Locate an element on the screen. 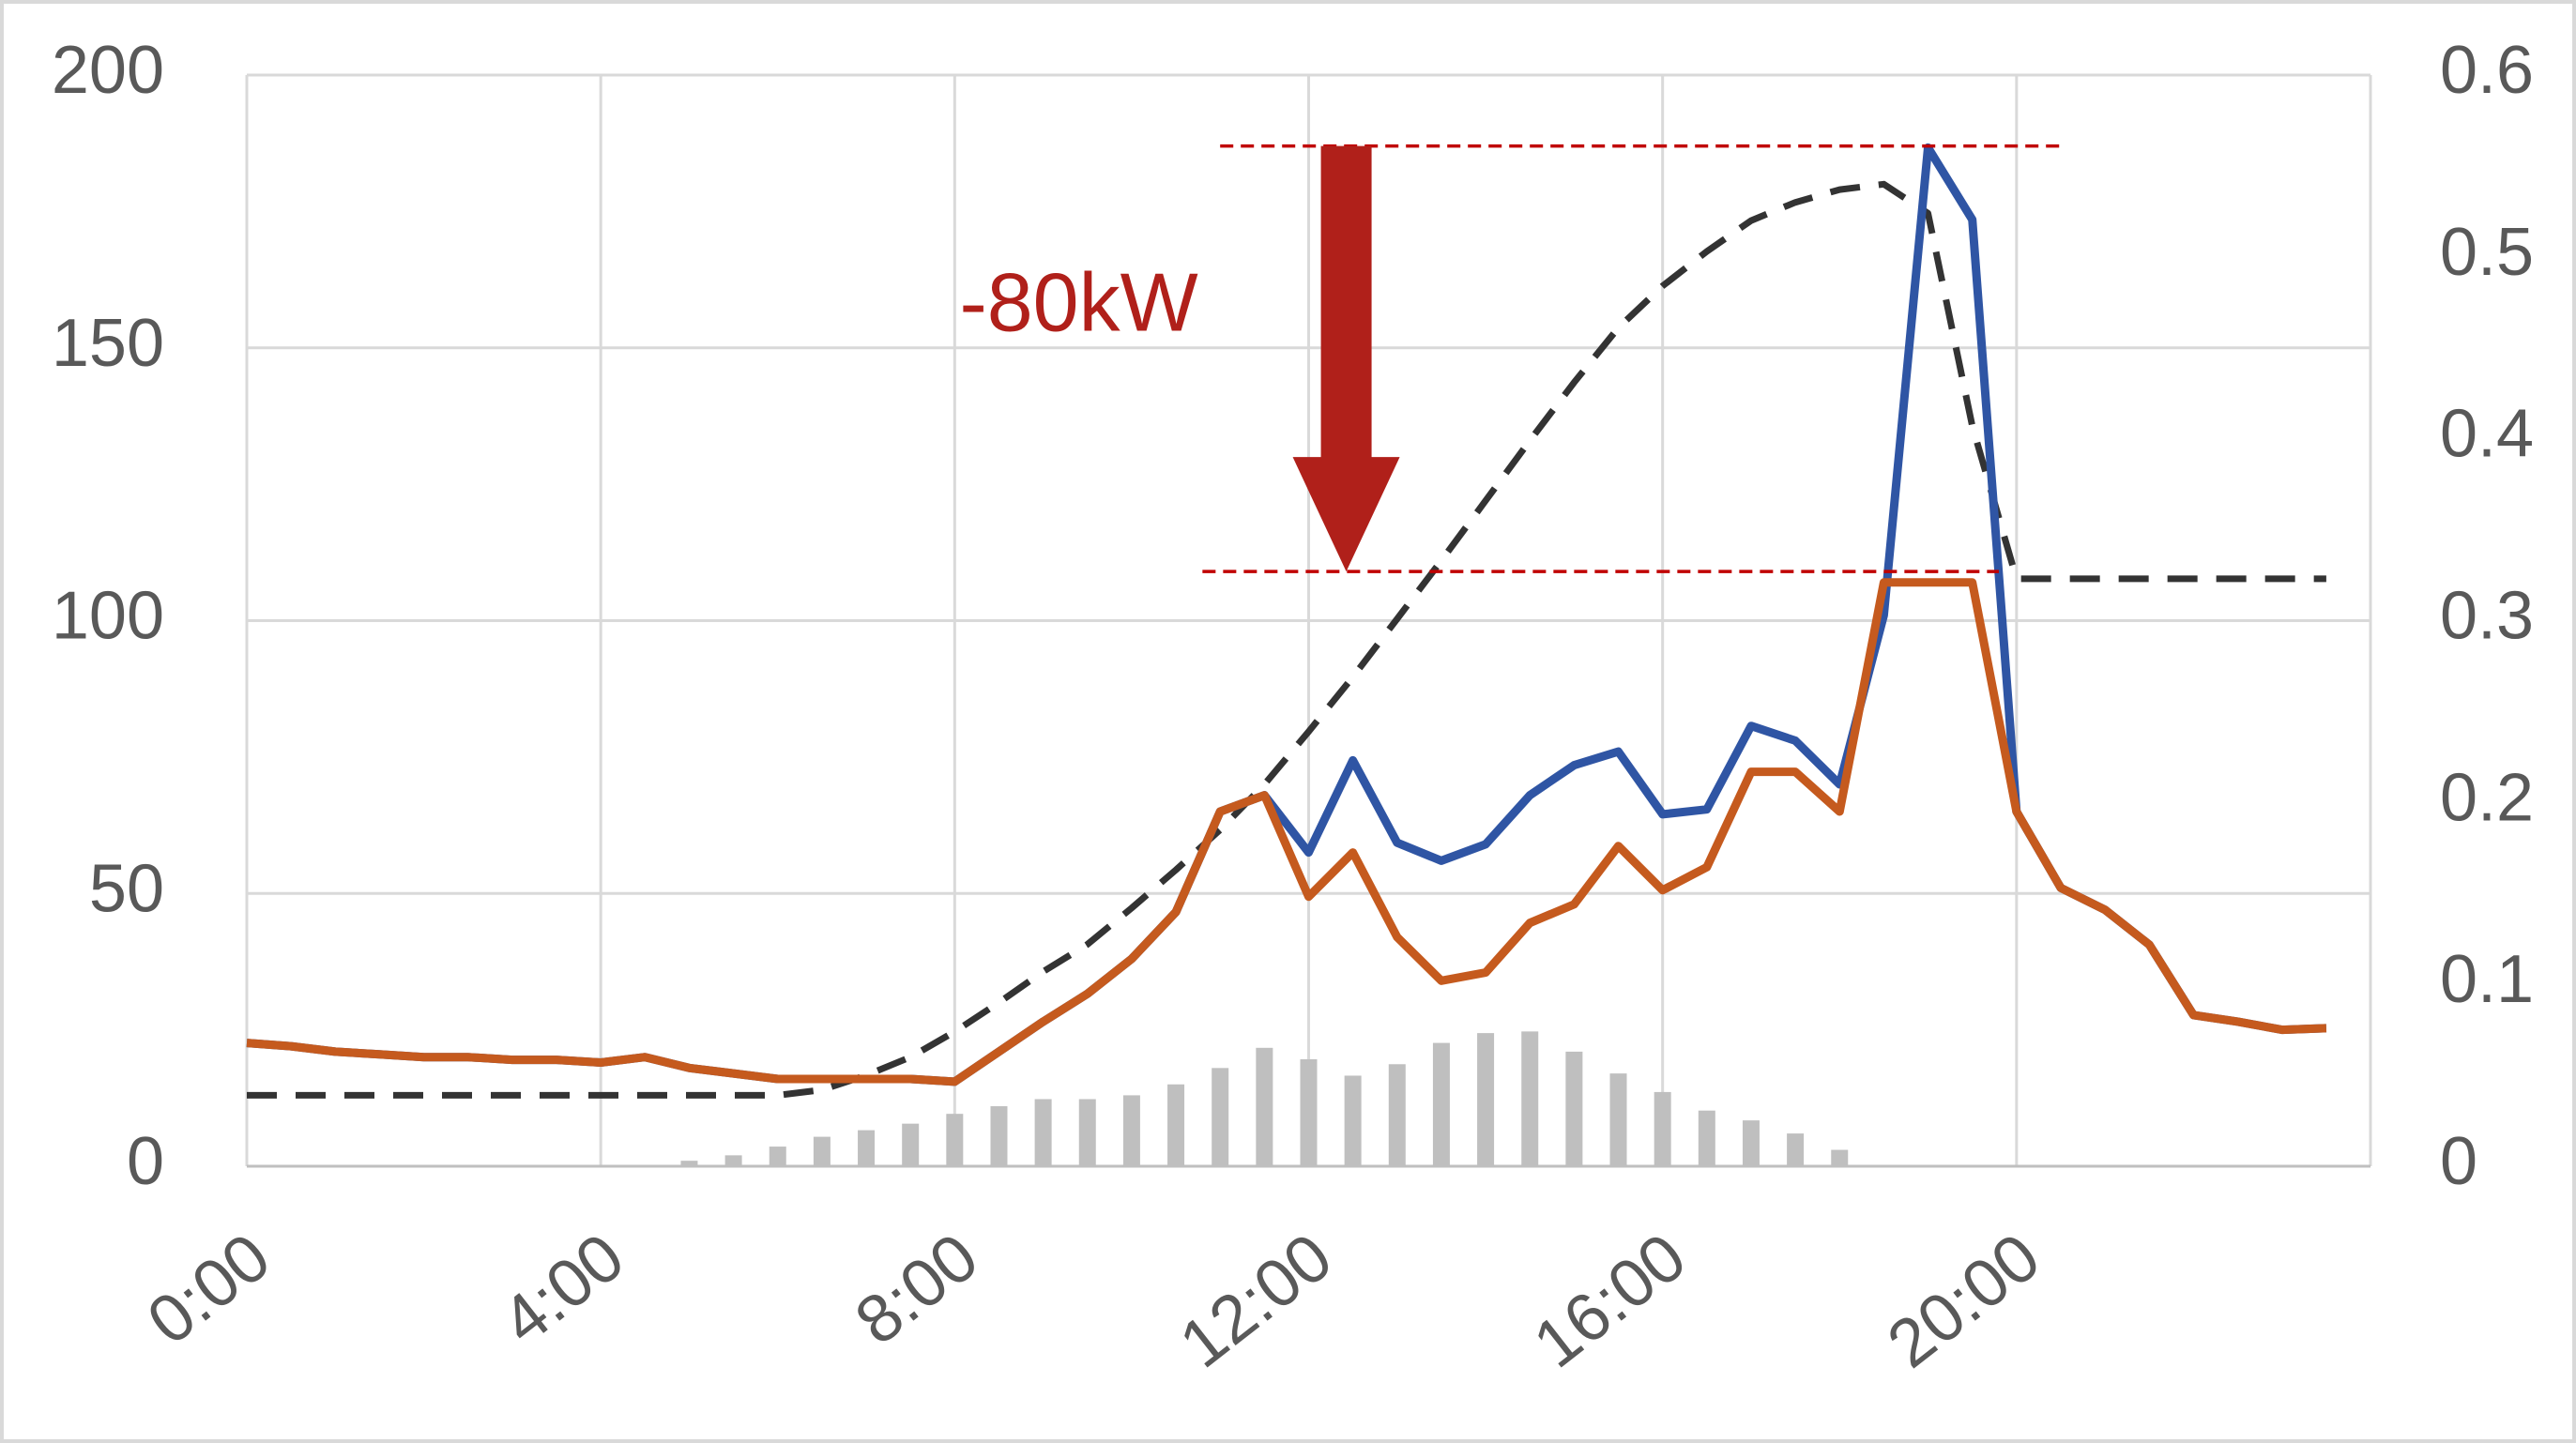  y-tick-label: 150 is located at coordinates (108, 344).